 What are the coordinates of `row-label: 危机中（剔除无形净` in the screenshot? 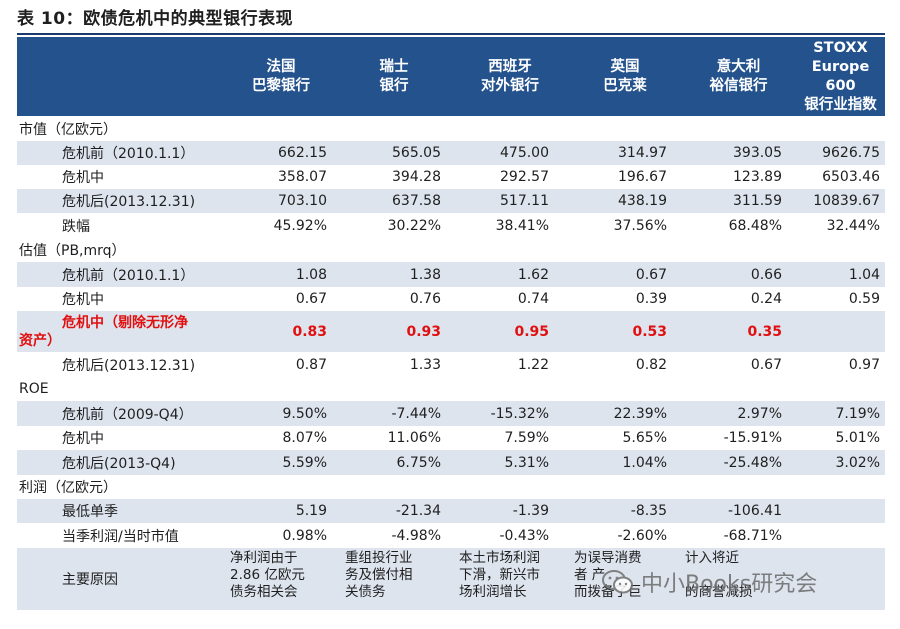 It's located at (125, 323).